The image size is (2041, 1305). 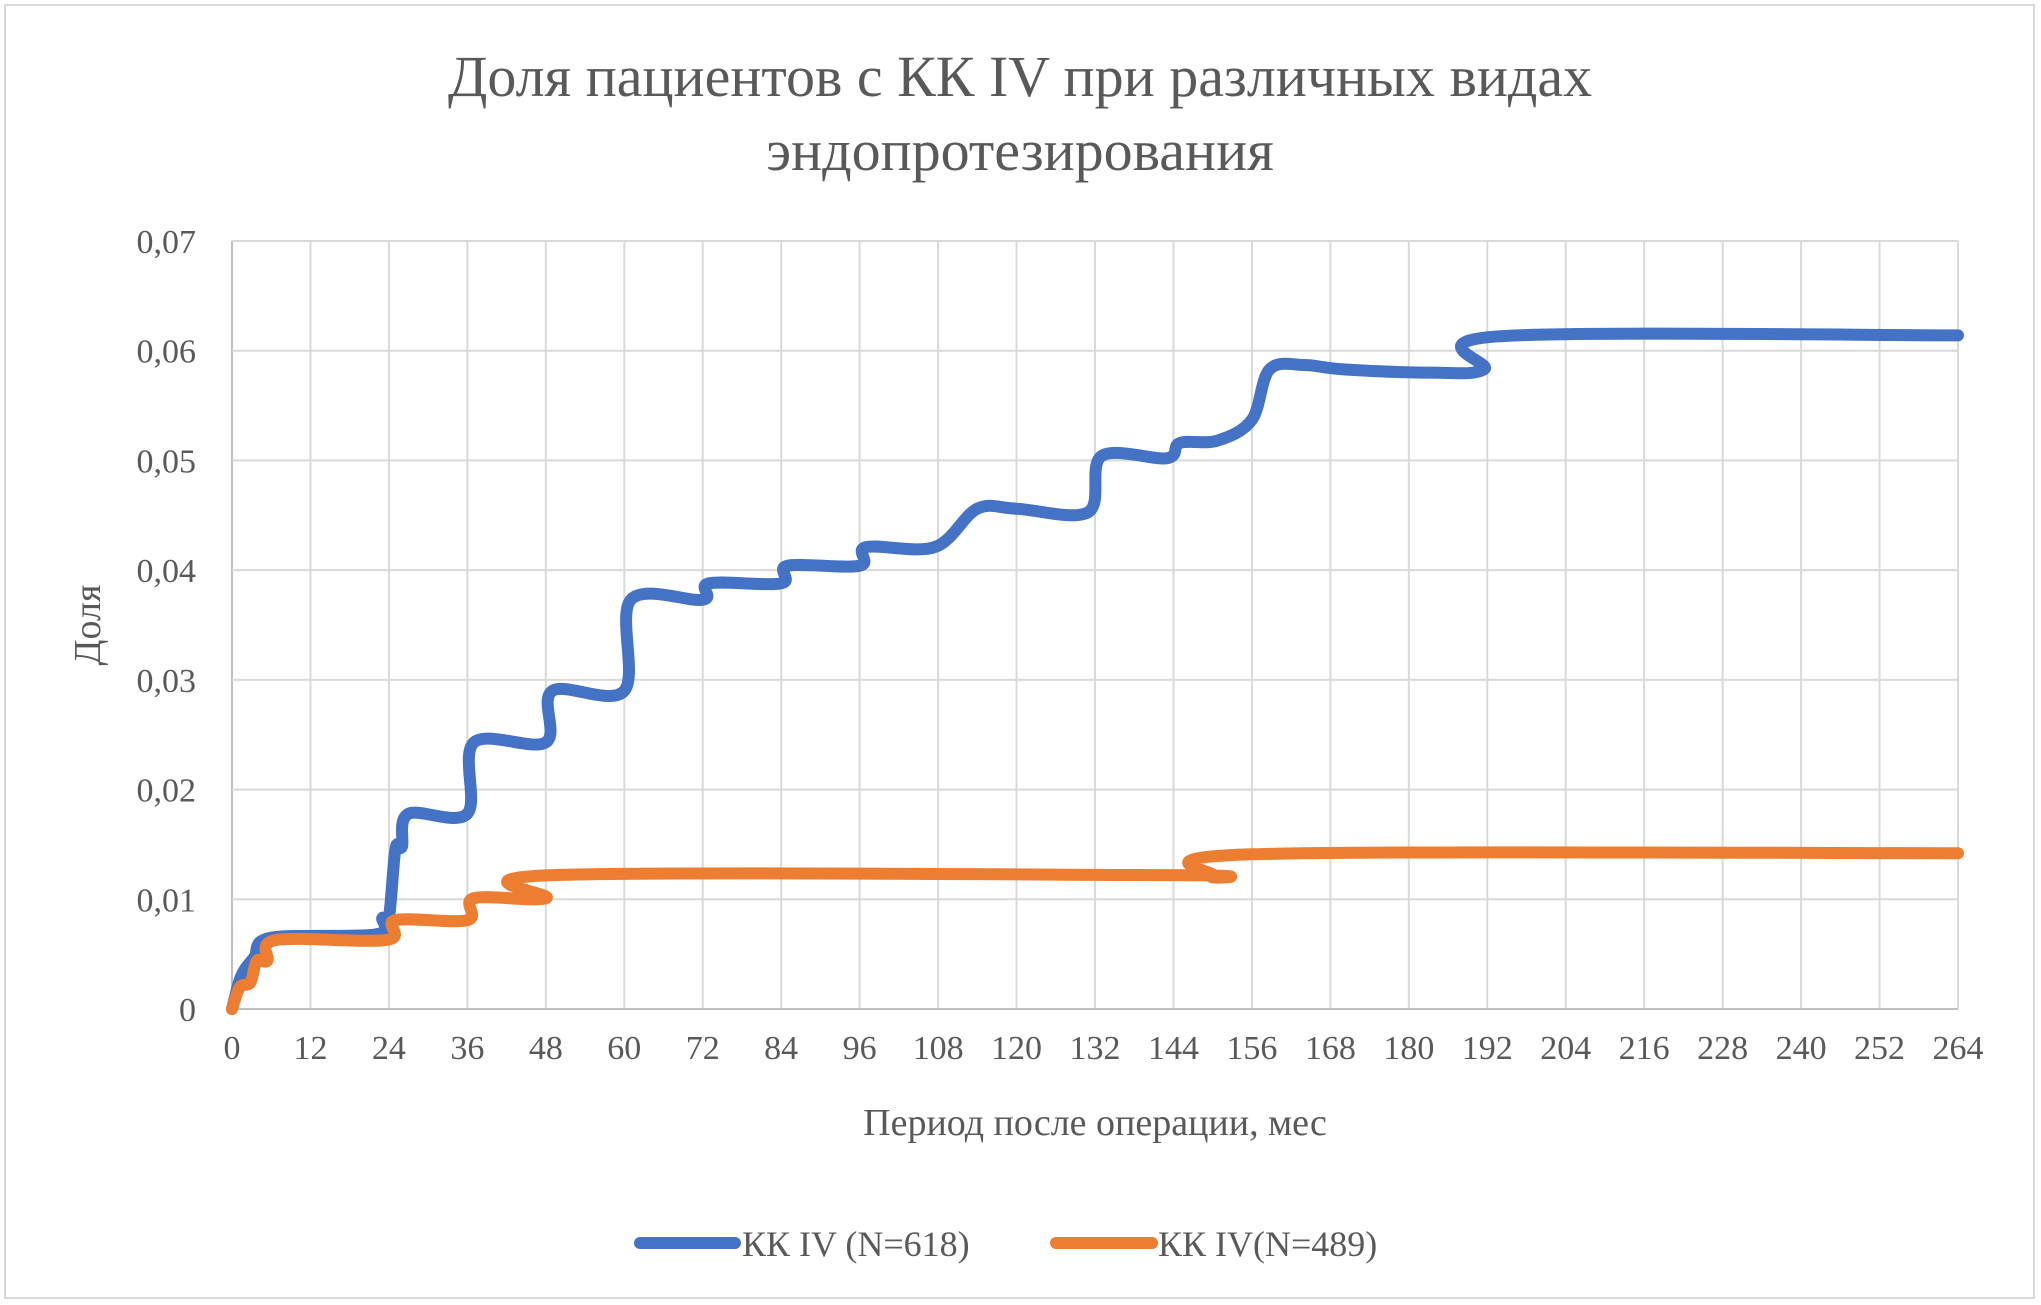 What do you see at coordinates (310, 1048) in the screenshot?
I see `x-tick-label: 12` at bounding box center [310, 1048].